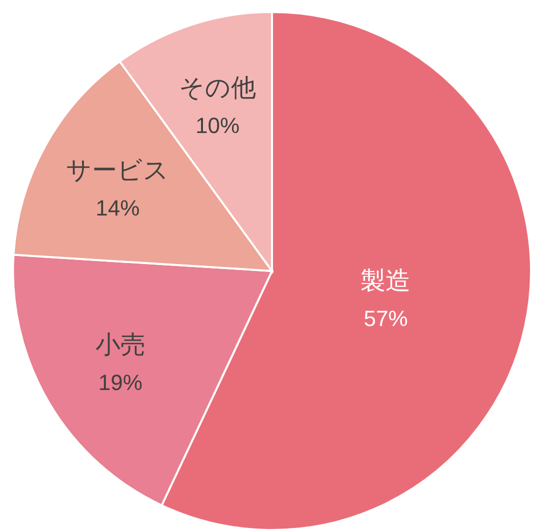  What do you see at coordinates (385, 280) in the screenshot?
I see `slice-label: 製造` at bounding box center [385, 280].